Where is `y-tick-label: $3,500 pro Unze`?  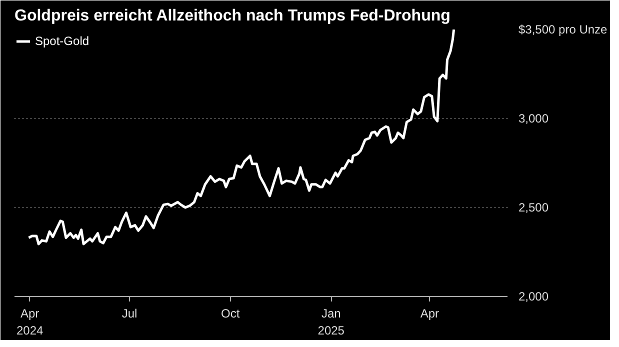 y-tick-label: $3,500 pro Unze is located at coordinates (563, 29).